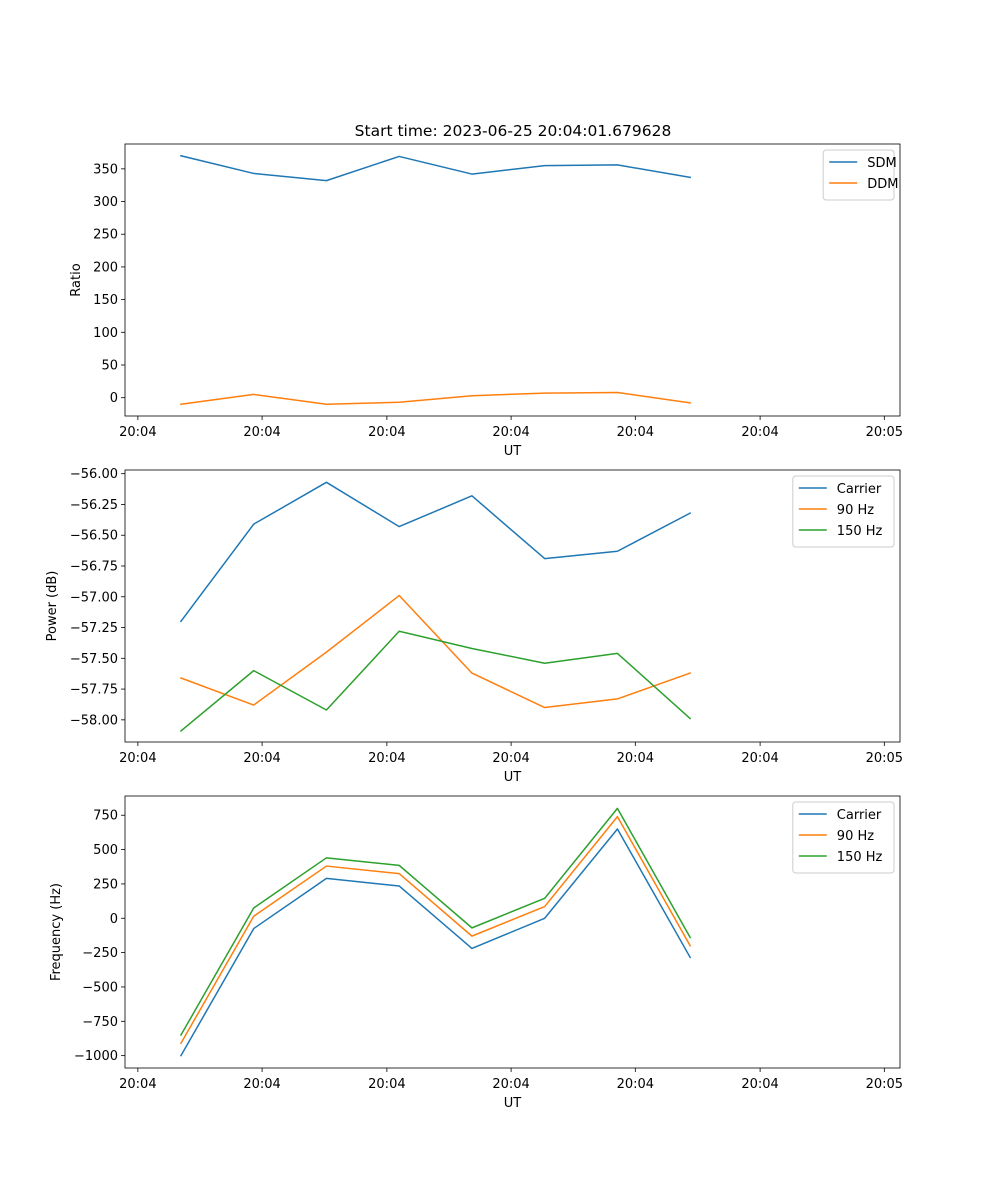  Describe the element at coordinates (860, 531) in the screenshot. I see `legend-label-2-3: 150 Hz` at that location.